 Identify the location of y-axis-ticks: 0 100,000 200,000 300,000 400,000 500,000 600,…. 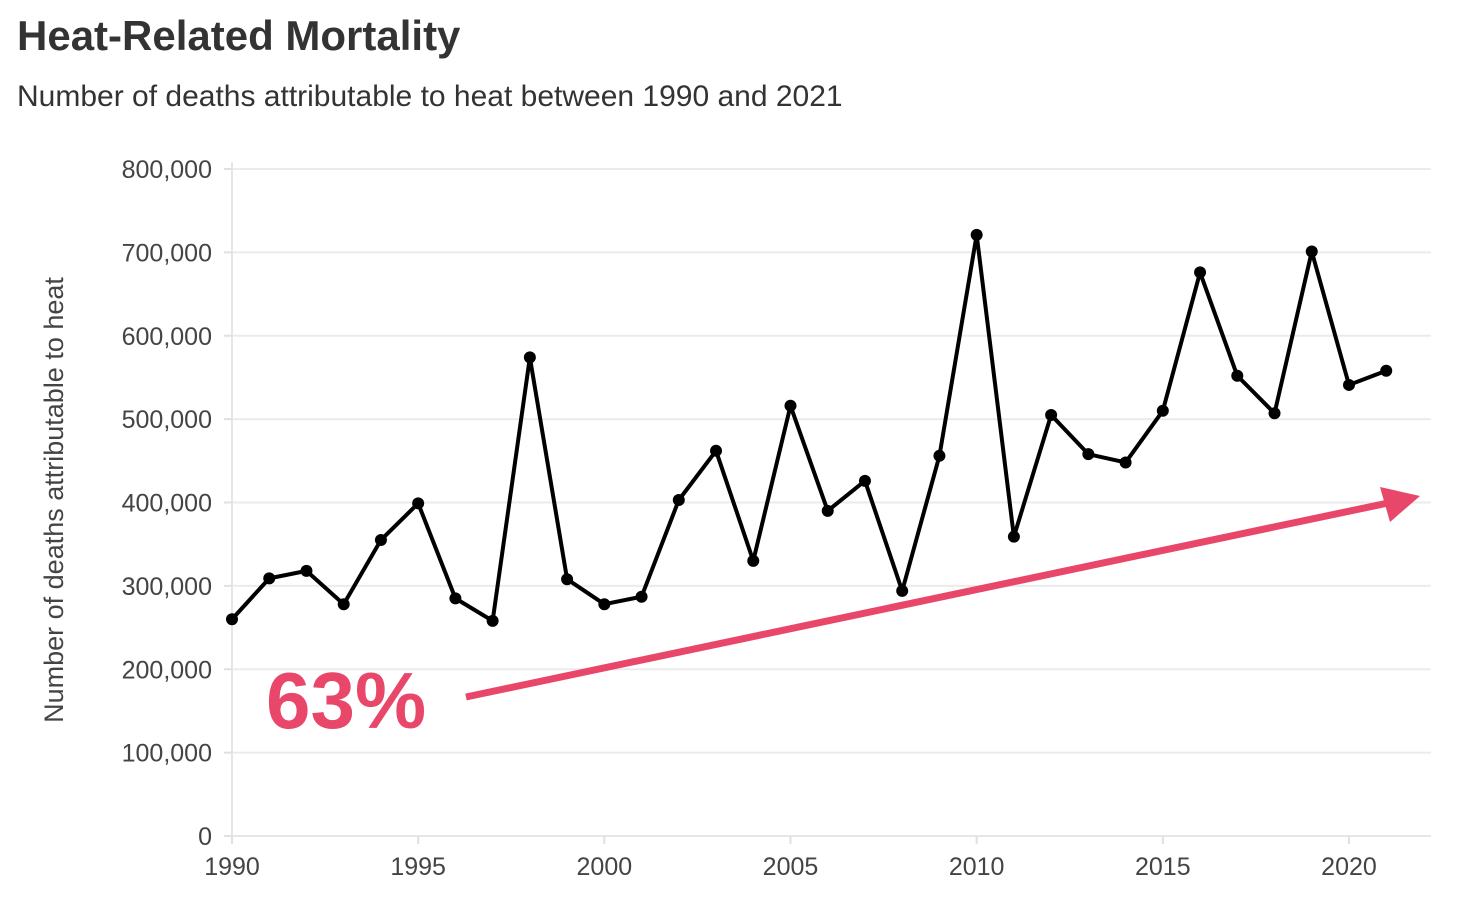
(177, 503).